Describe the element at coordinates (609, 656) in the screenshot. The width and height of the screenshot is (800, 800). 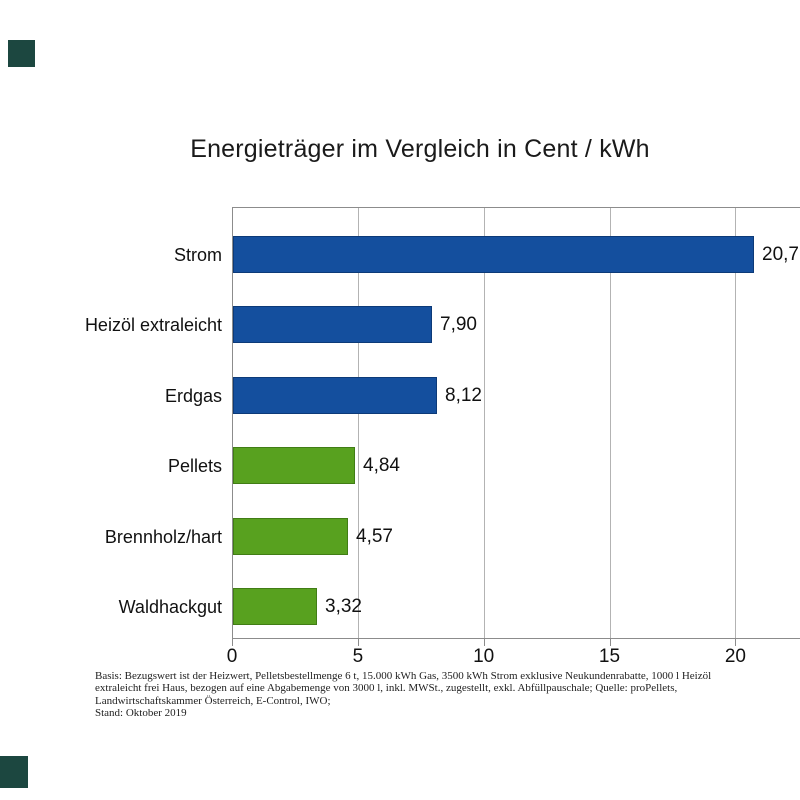
I see `x-tick-label: 15` at that location.